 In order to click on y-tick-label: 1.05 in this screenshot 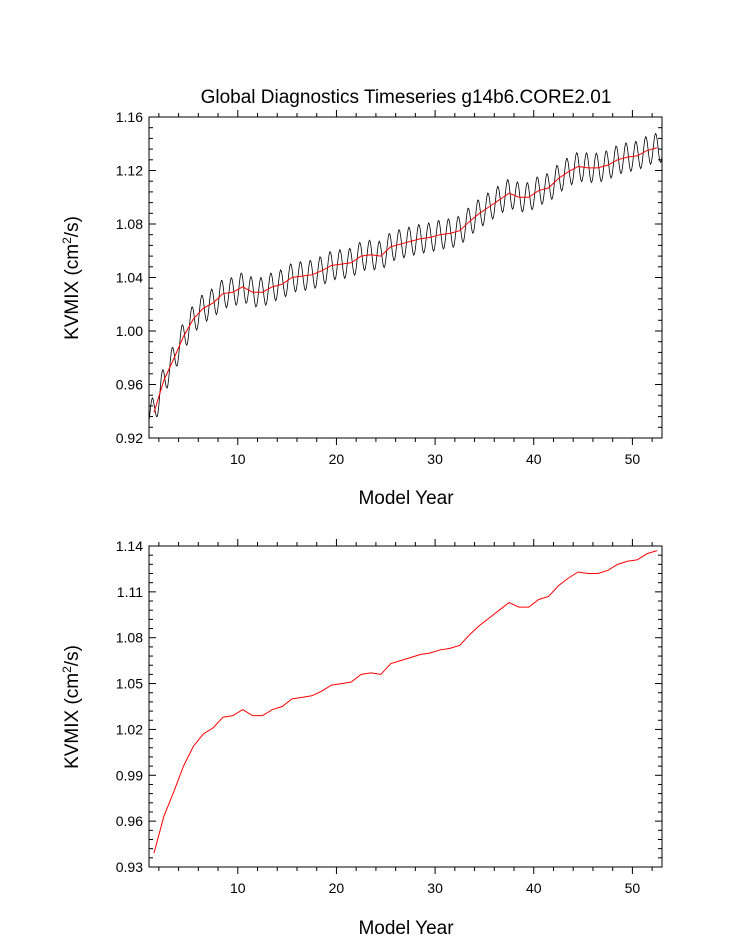, I will do `click(129, 684)`.